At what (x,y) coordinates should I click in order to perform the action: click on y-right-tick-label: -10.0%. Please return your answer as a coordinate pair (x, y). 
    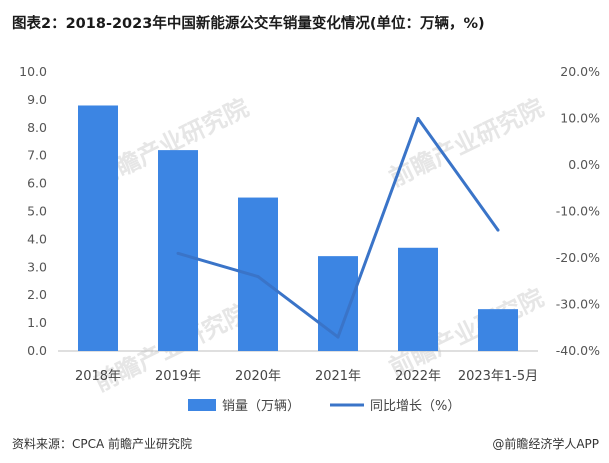
    Looking at the image, I should click on (578, 211).